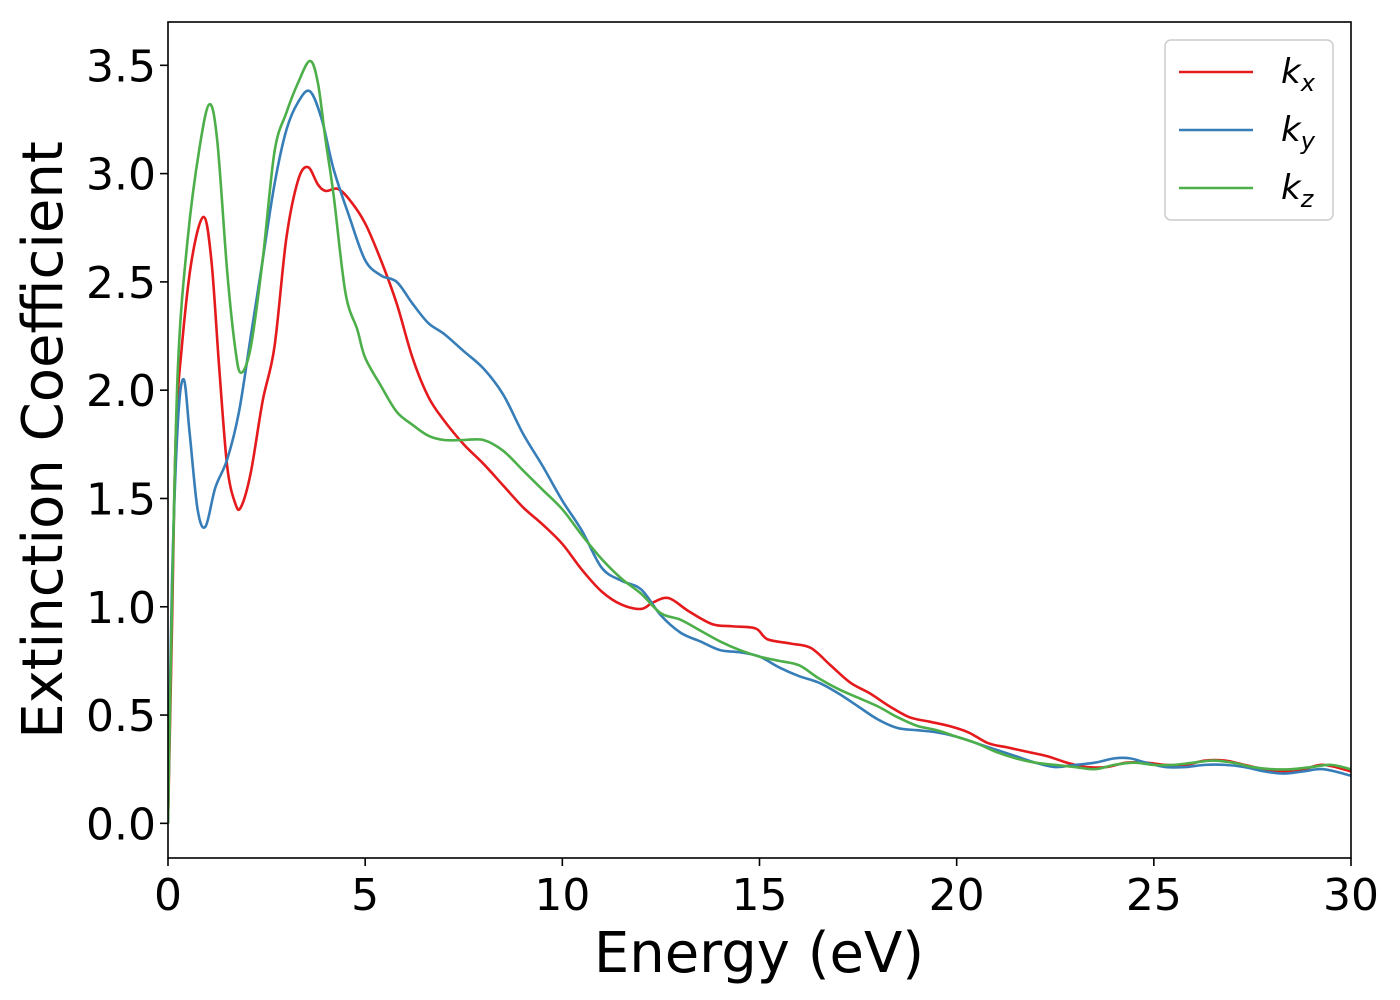 This screenshot has width=1400, height=1000. What do you see at coordinates (121, 824) in the screenshot?
I see `y-tick-label: 0.0` at bounding box center [121, 824].